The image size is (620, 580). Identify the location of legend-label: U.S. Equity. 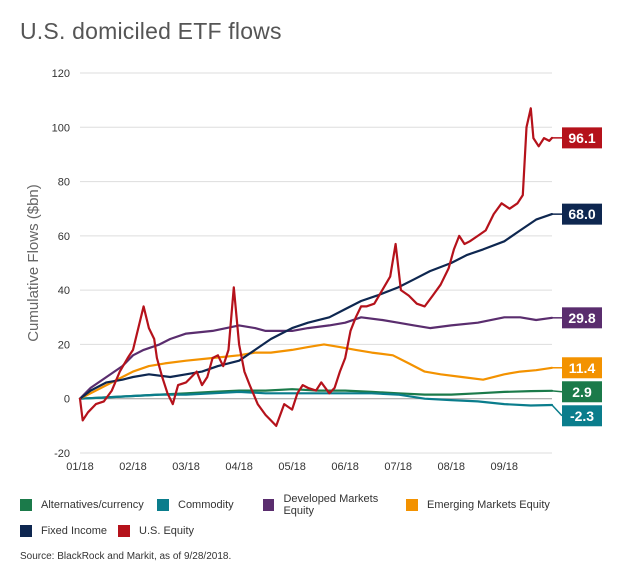
(167, 531).